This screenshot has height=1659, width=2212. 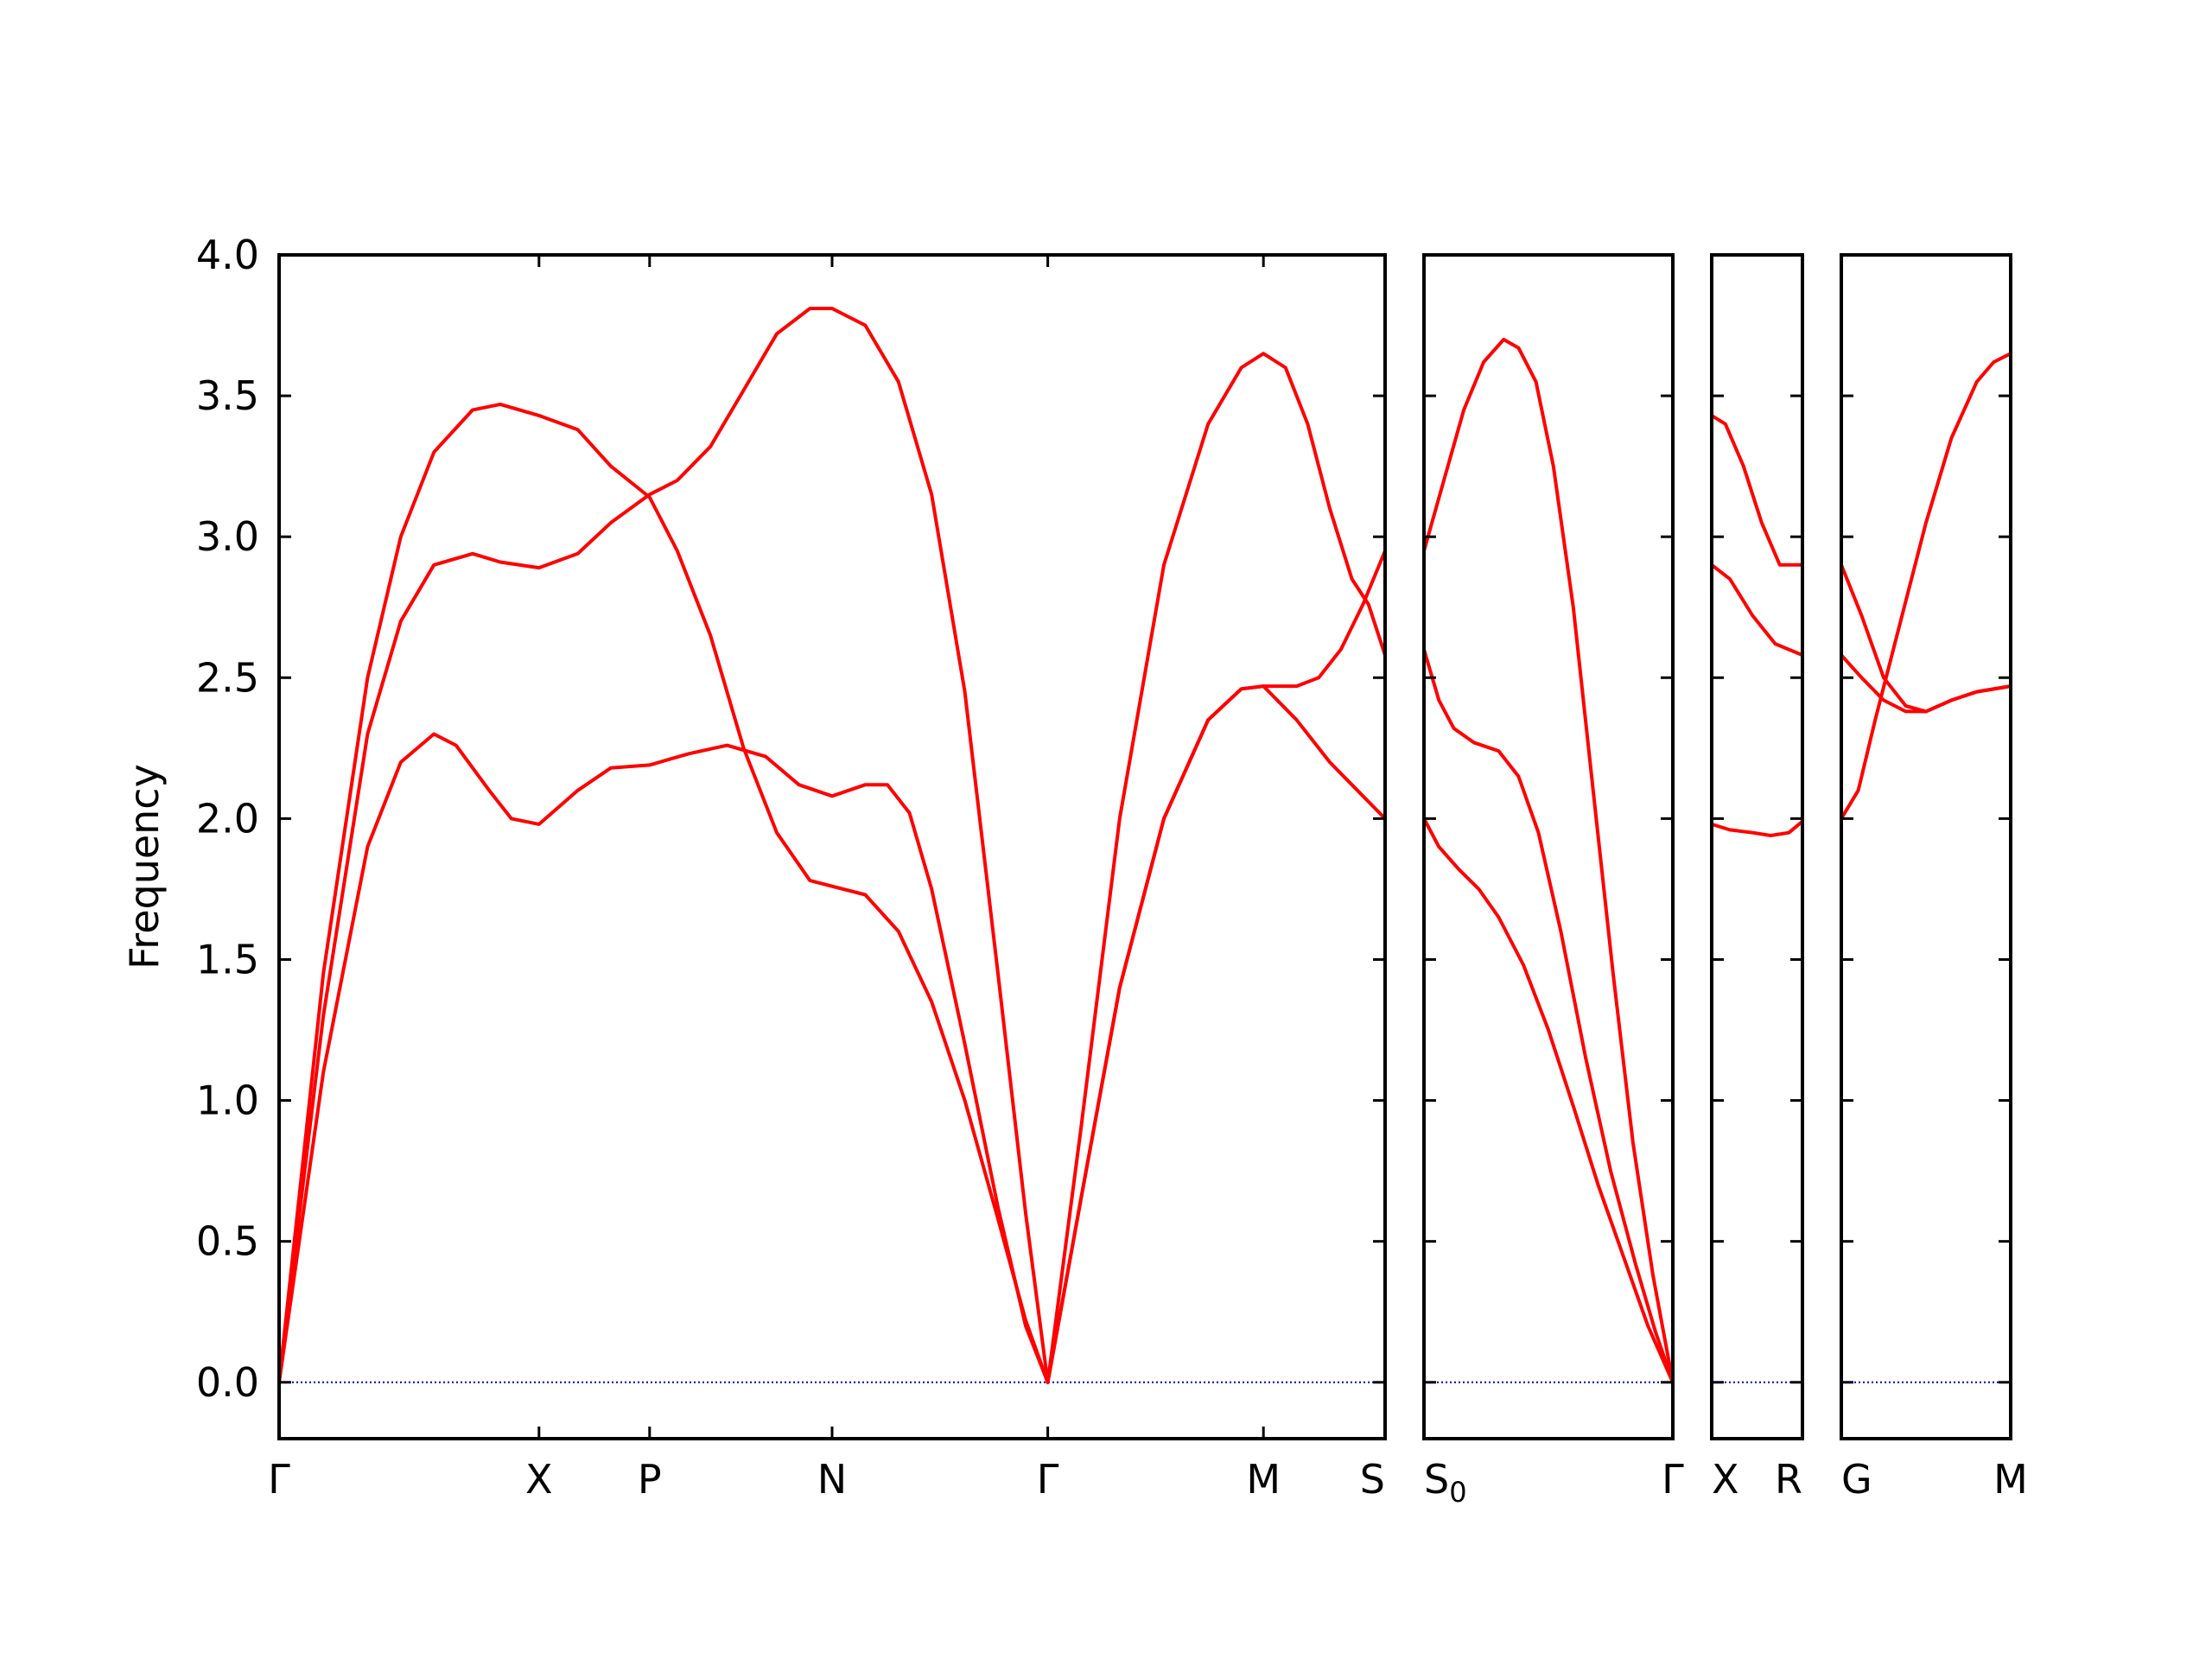 What do you see at coordinates (227, 818) in the screenshot?
I see `y-tick-label: 2.0` at bounding box center [227, 818].